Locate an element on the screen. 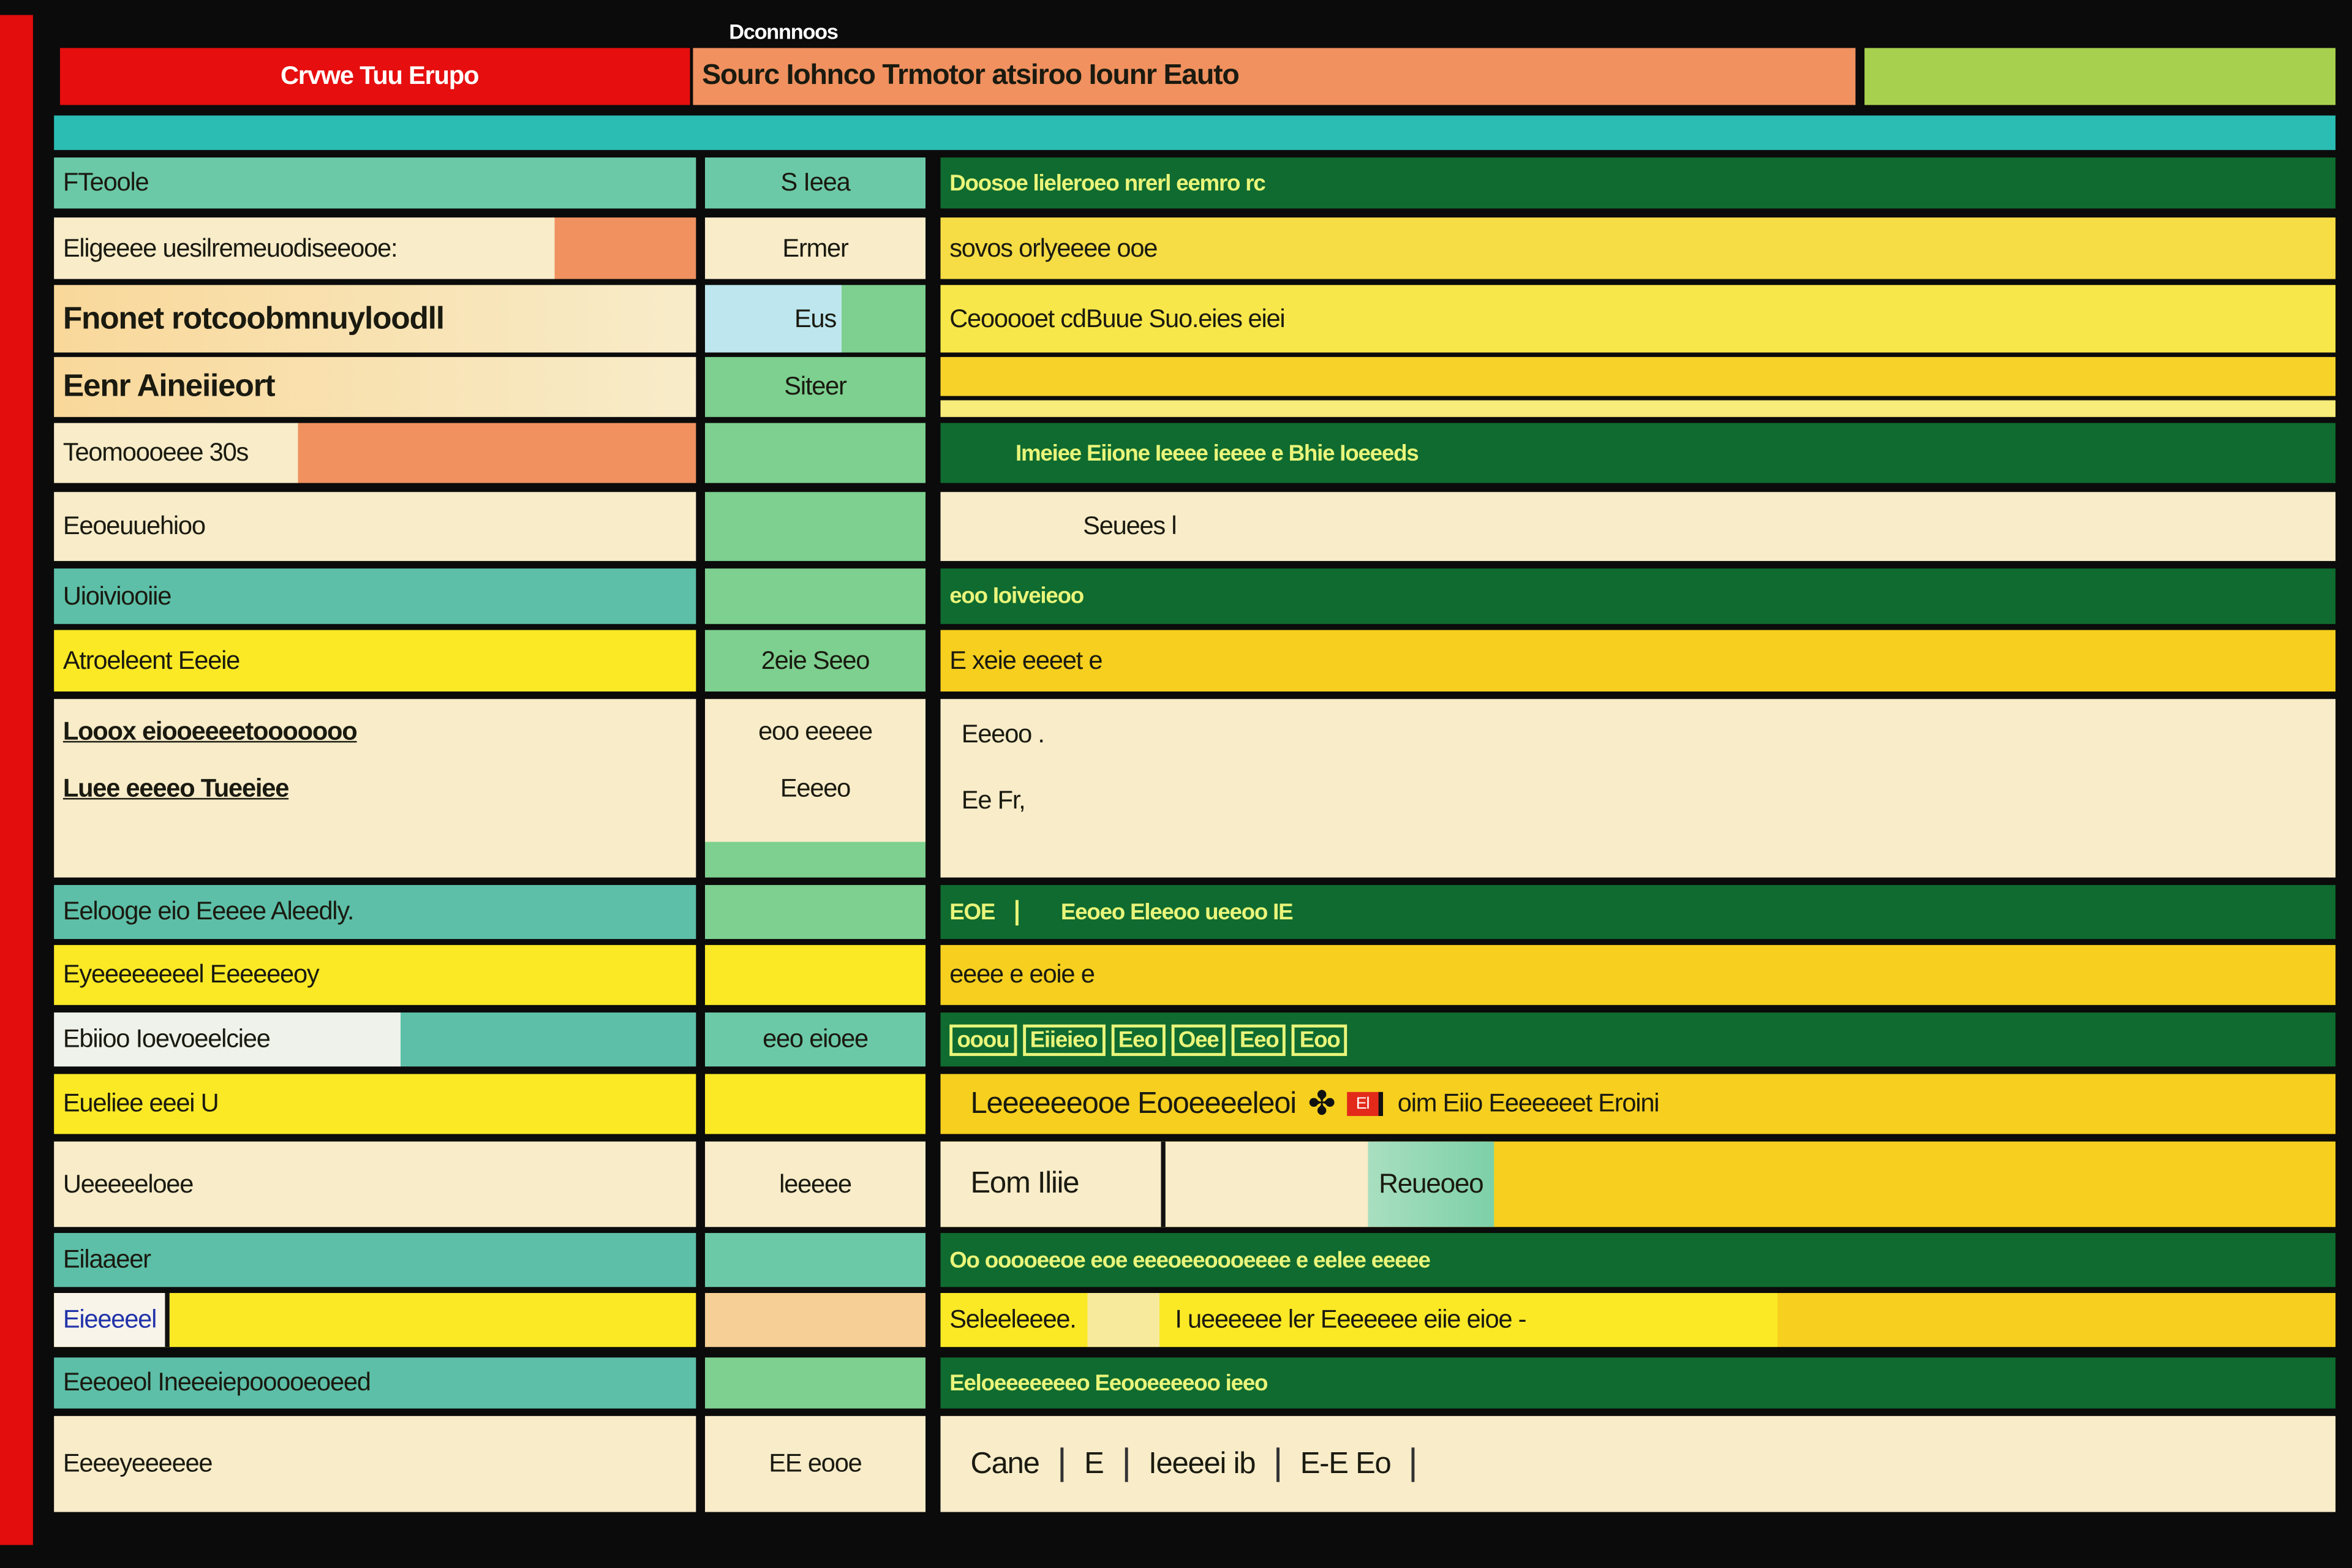 Image resolution: width=2352 pixels, height=1568 pixels. row-detail: Eeloeeeeeeeo Eeooeeeeoo ieeo is located at coordinates (1638, 1383).